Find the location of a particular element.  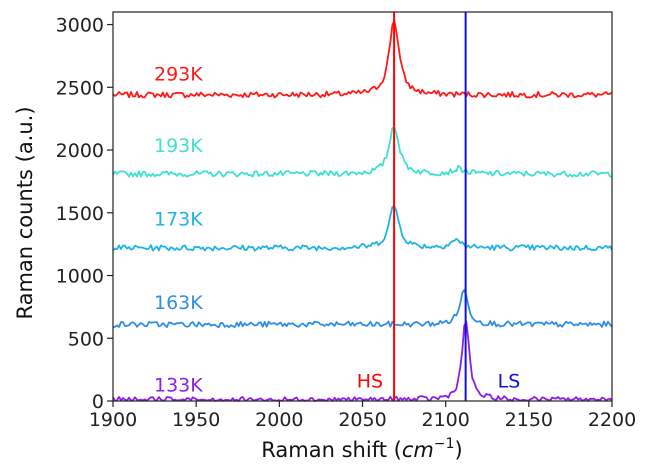

x-tick-label: 1900 is located at coordinates (113, 420).